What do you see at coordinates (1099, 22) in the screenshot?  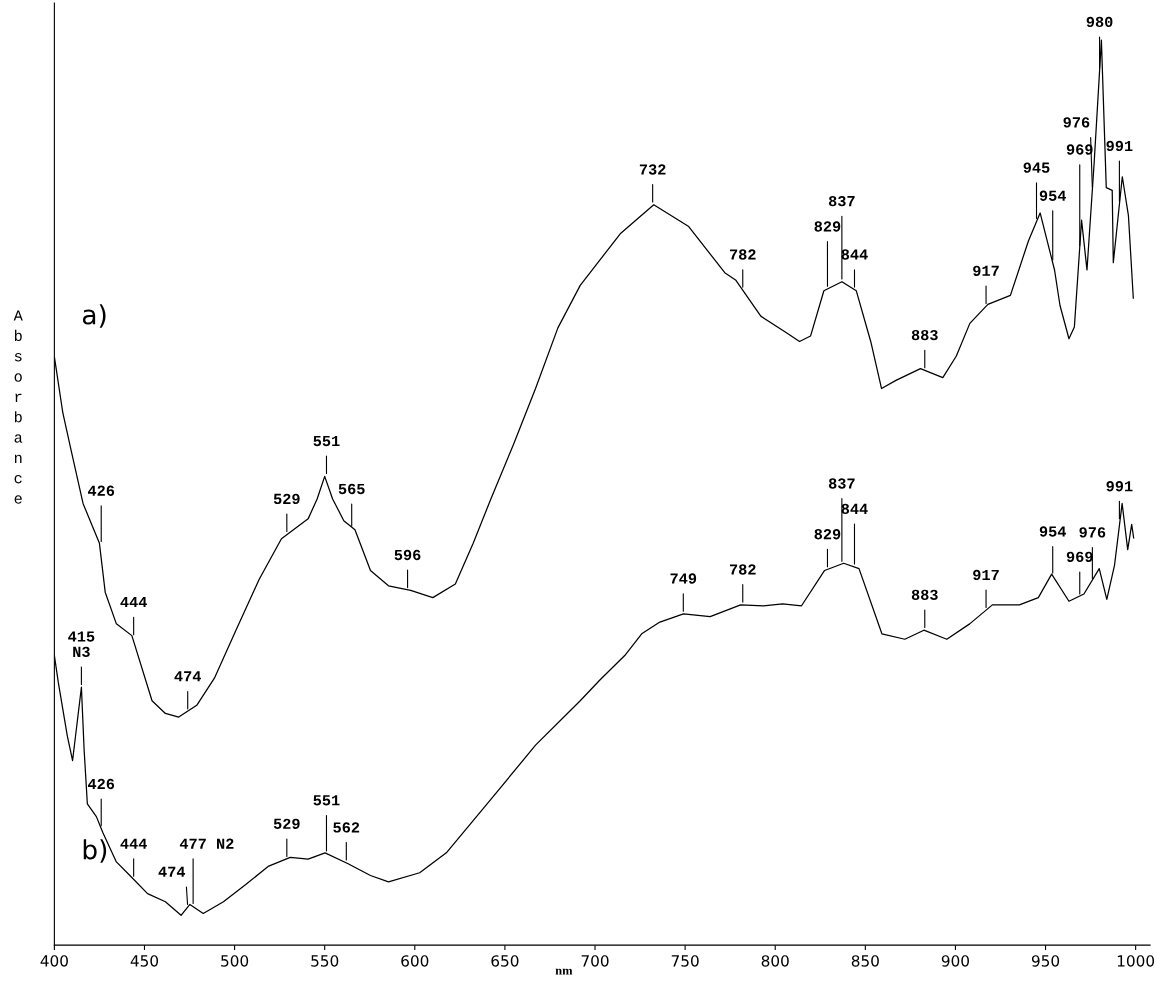 I see `annotation: 980` at bounding box center [1099, 22].